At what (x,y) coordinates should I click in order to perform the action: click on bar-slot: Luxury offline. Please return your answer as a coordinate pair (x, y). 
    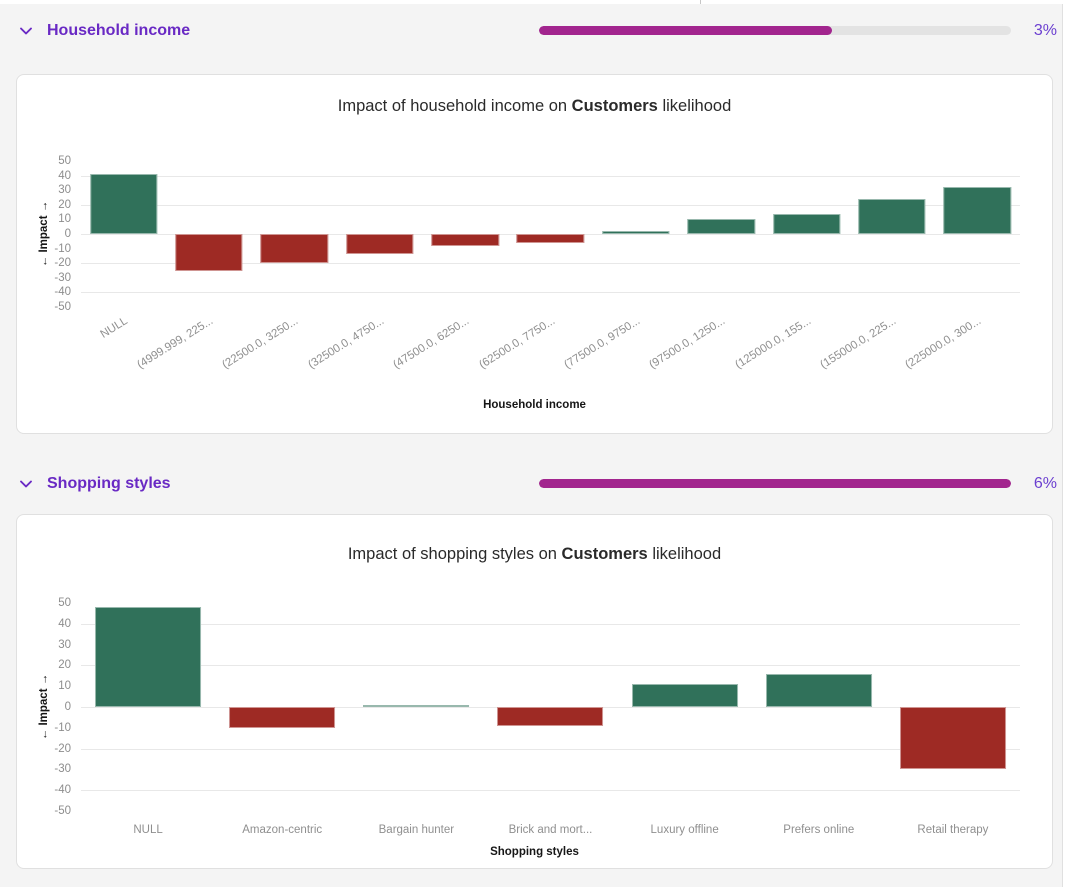
    Looking at the image, I should click on (685, 719).